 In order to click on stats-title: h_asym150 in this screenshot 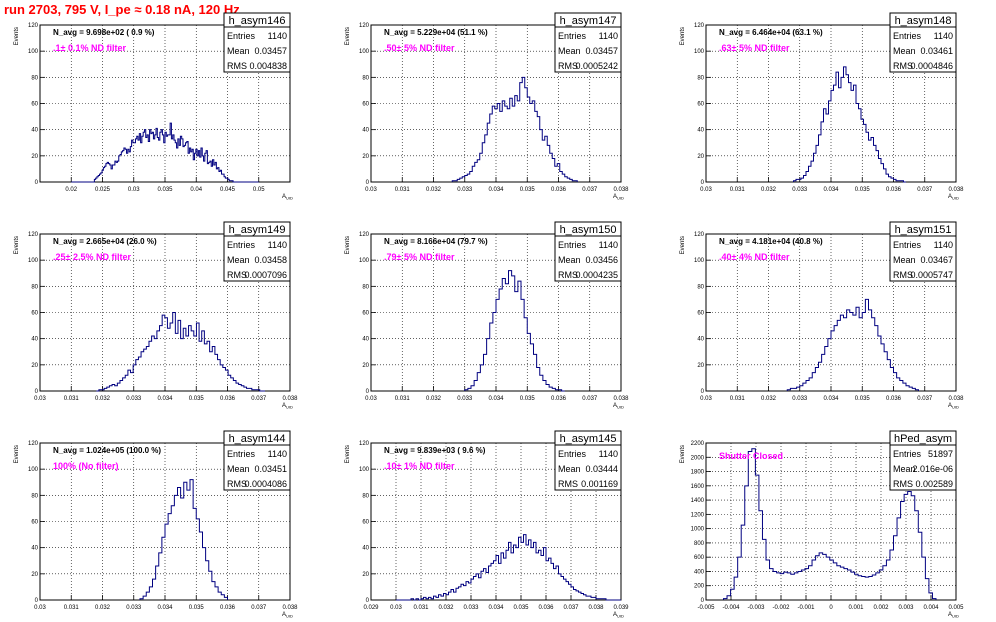, I will do `click(588, 230)`.